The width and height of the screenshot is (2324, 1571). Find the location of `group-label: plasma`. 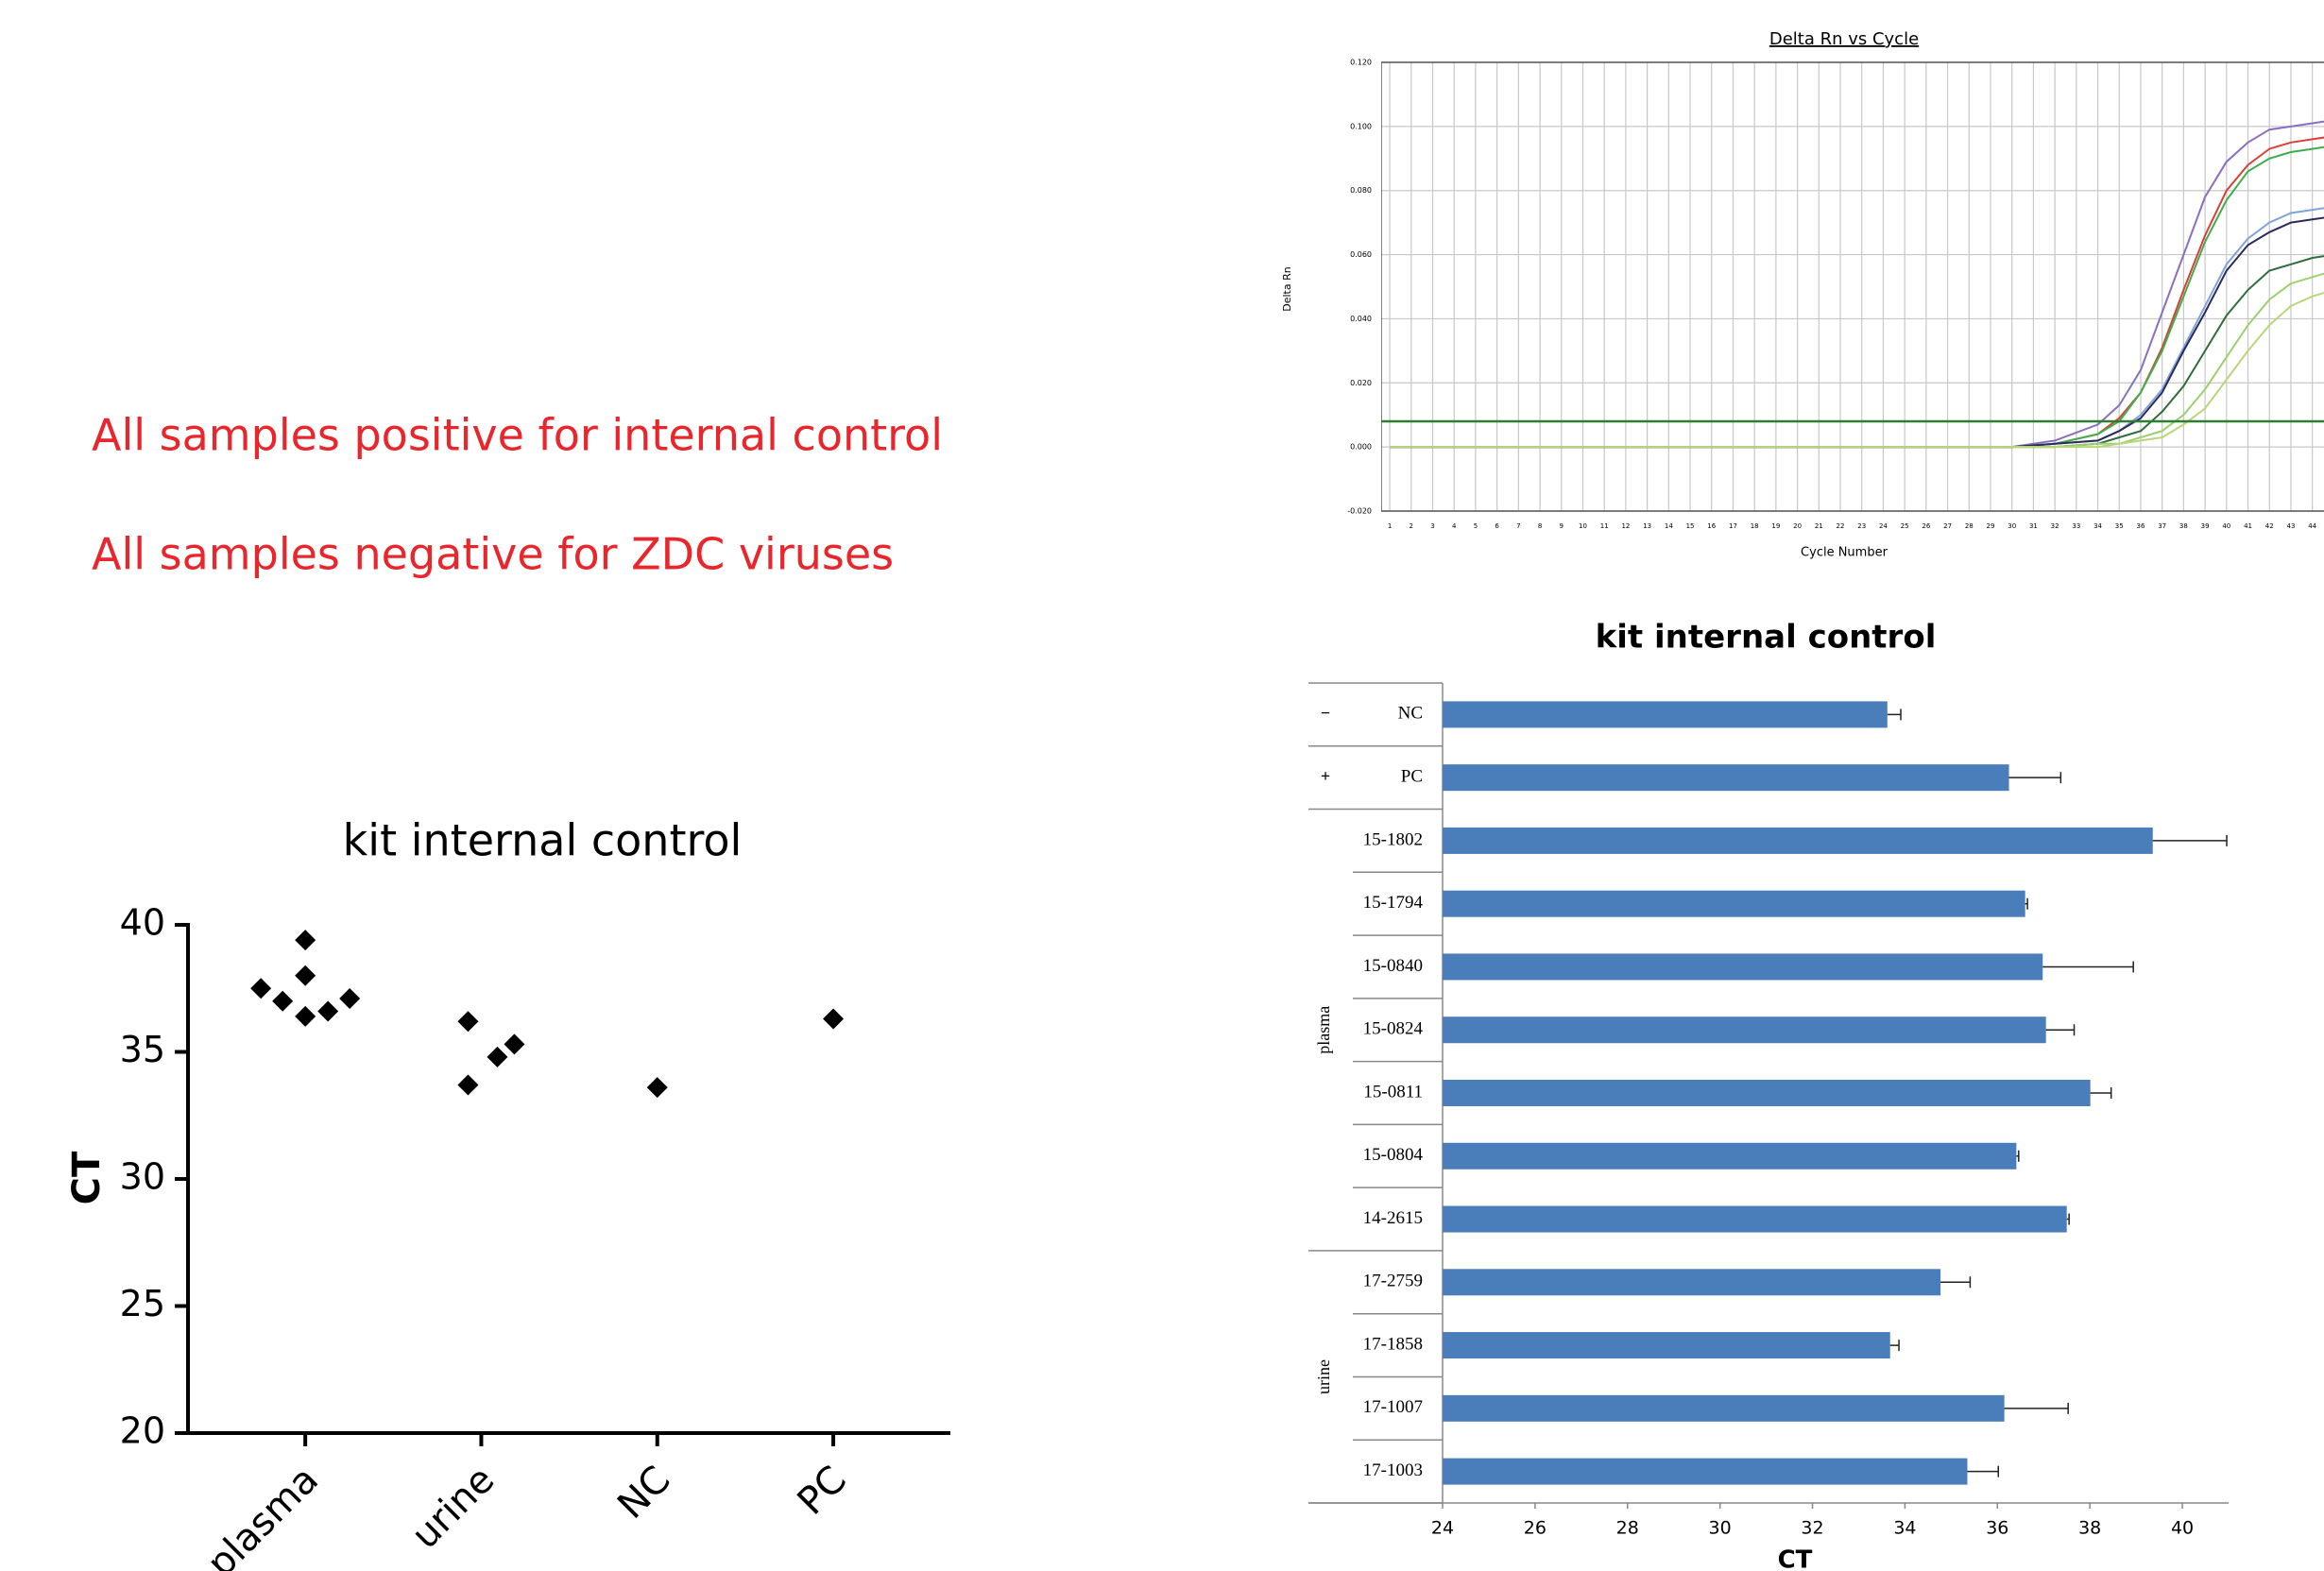

group-label: plasma is located at coordinates (1323, 1030).